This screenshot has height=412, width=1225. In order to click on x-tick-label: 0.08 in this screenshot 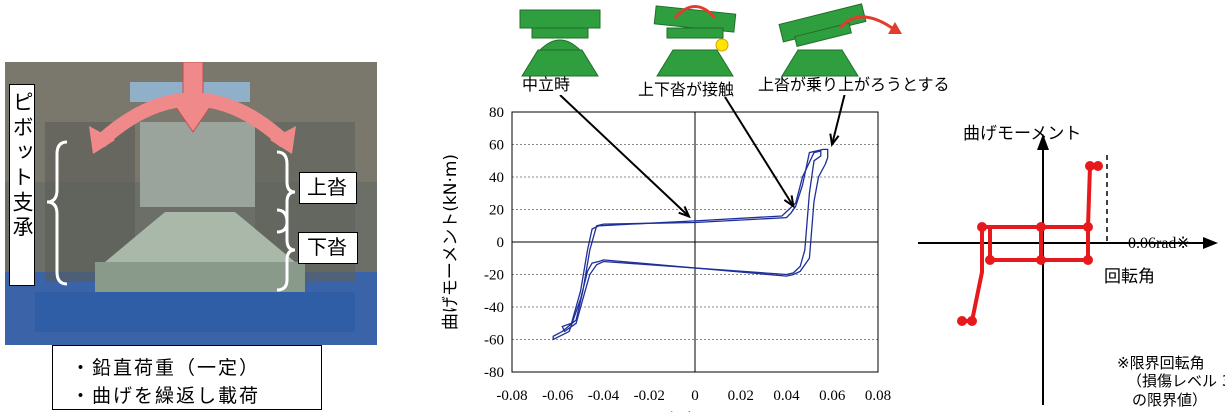, I will do `click(878, 396)`.